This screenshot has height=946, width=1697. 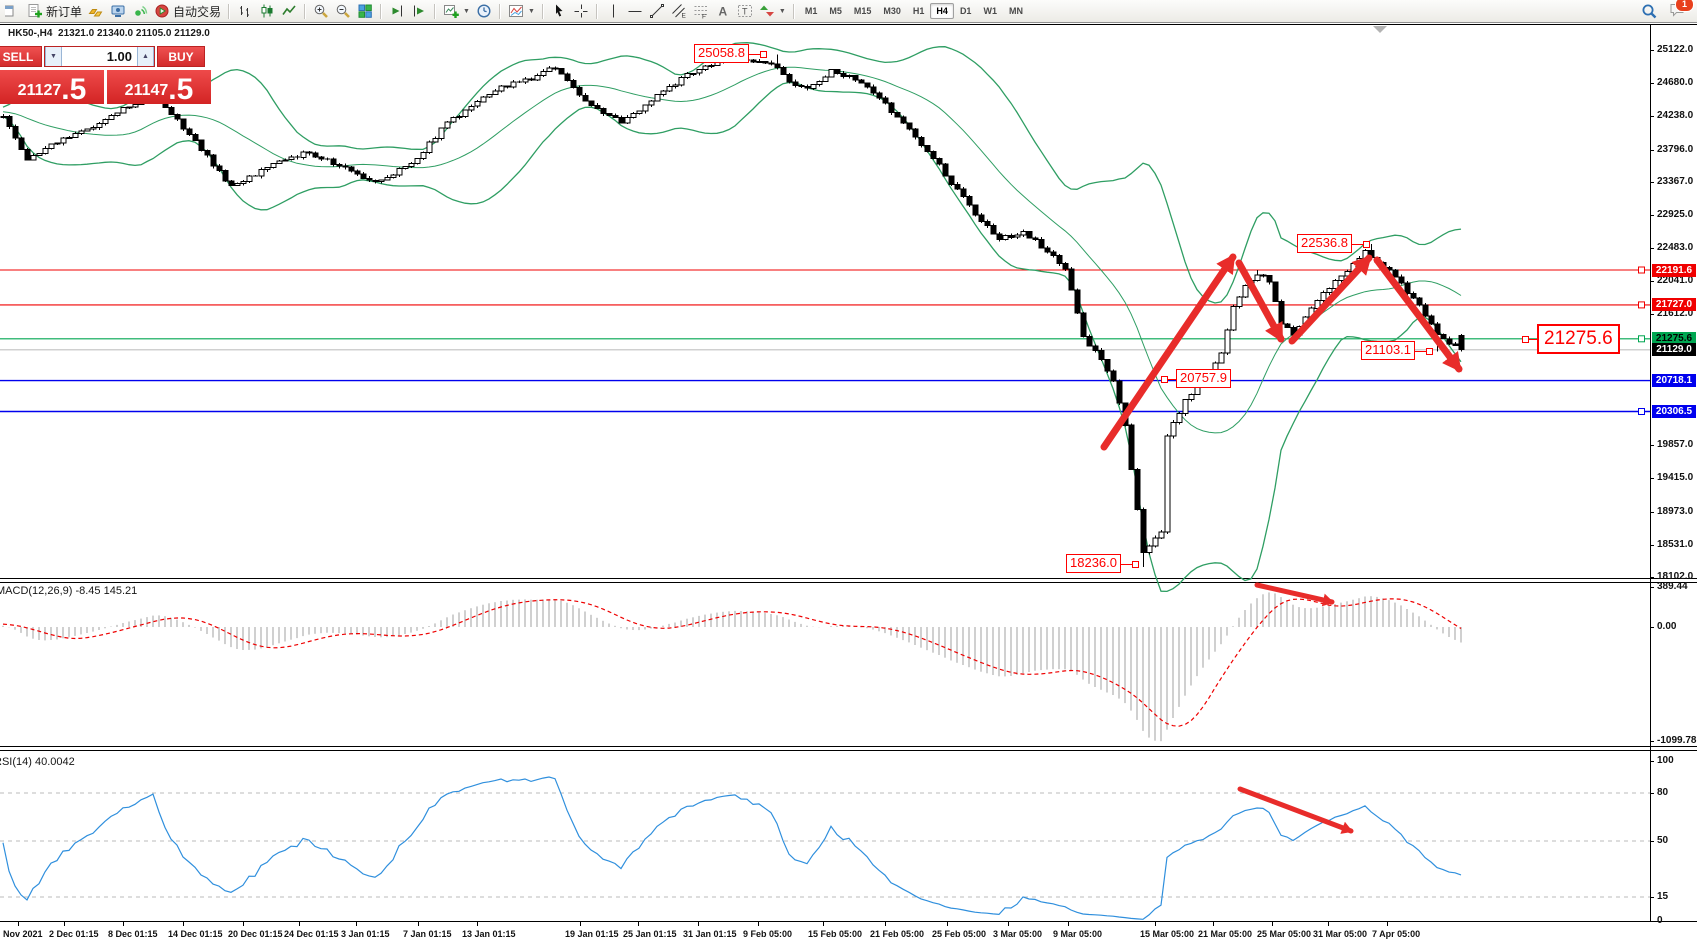 I want to click on clock-button, so click(x=484, y=11).